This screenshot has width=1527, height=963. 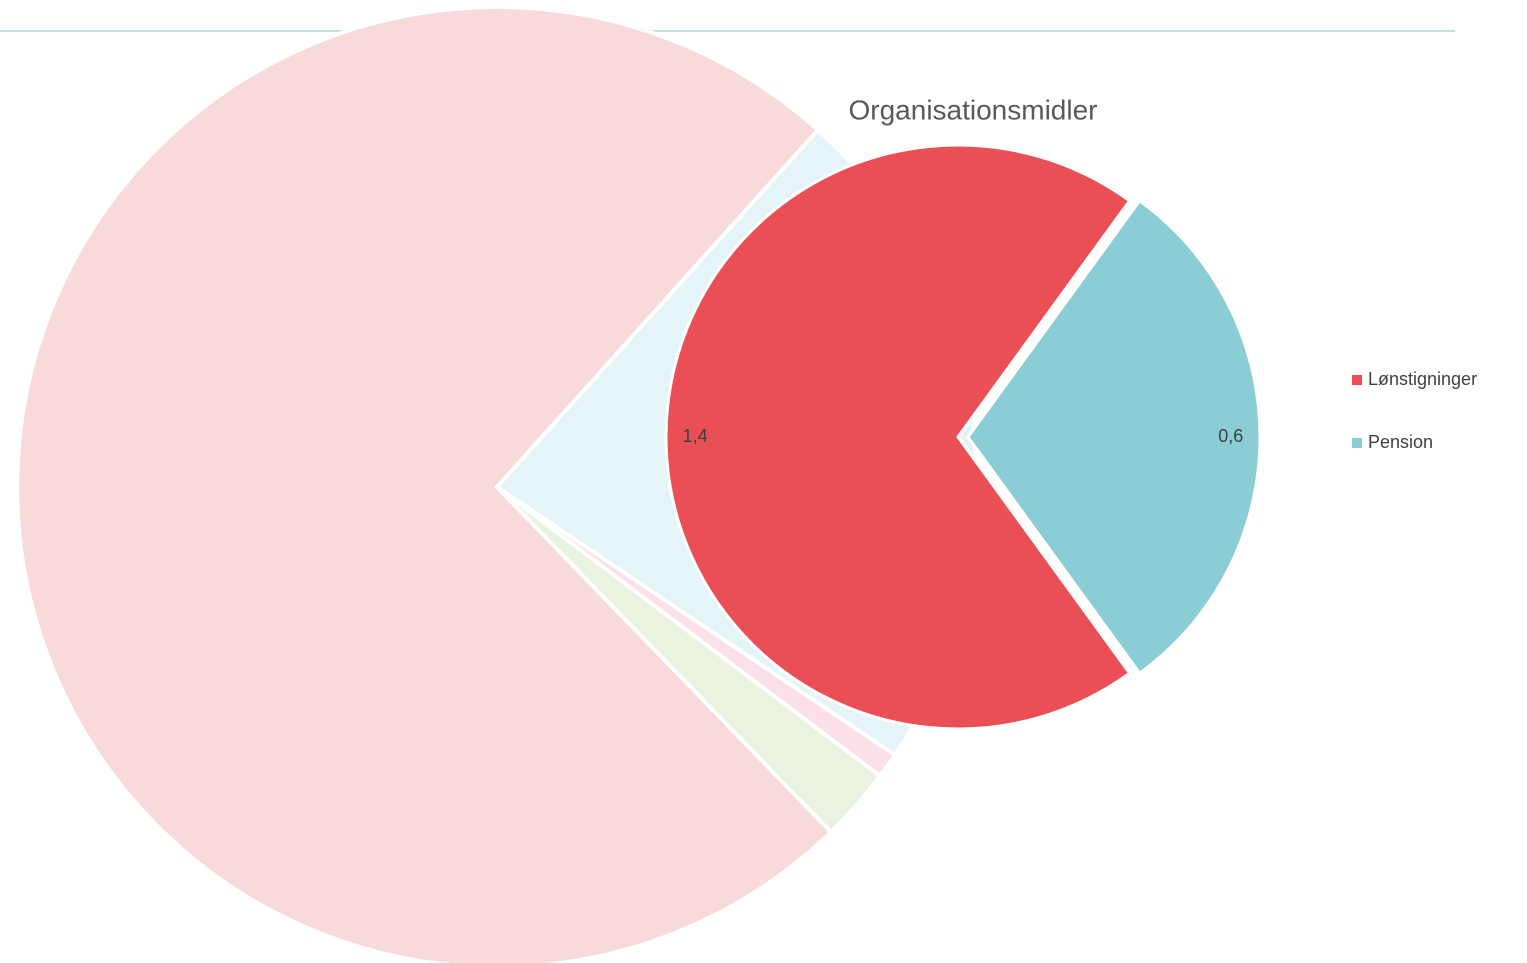 I want to click on chart-title: Organisationsmidler, so click(x=973, y=109).